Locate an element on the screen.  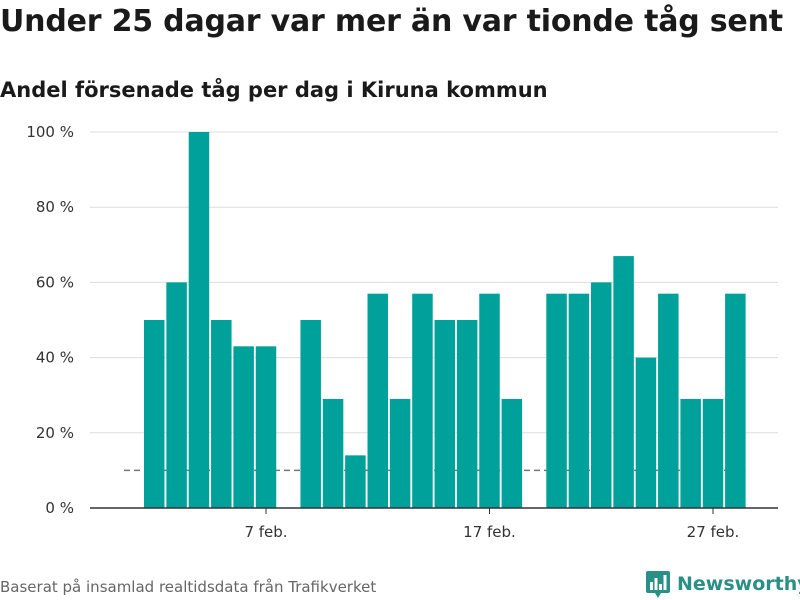
bar-28-feb is located at coordinates (735, 400).